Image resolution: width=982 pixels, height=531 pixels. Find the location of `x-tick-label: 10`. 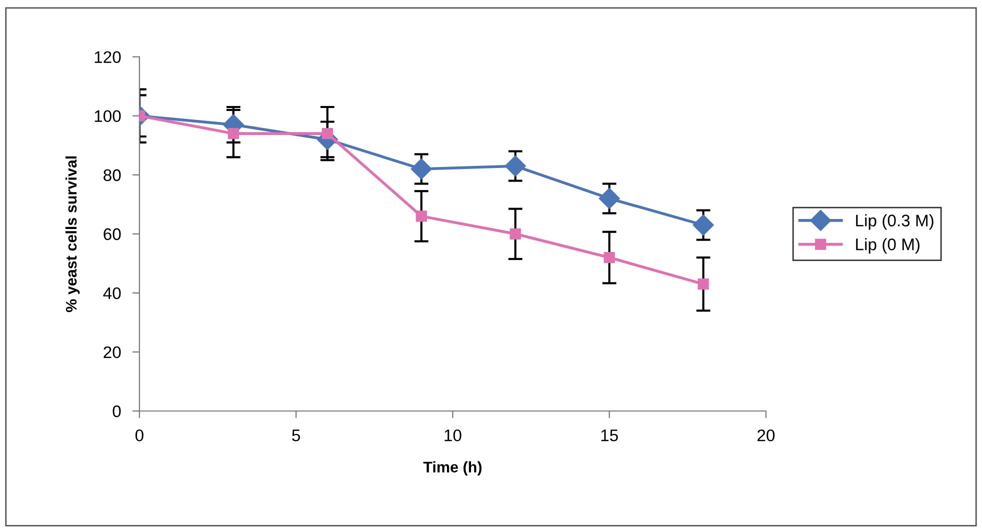

x-tick-label: 10 is located at coordinates (453, 435).